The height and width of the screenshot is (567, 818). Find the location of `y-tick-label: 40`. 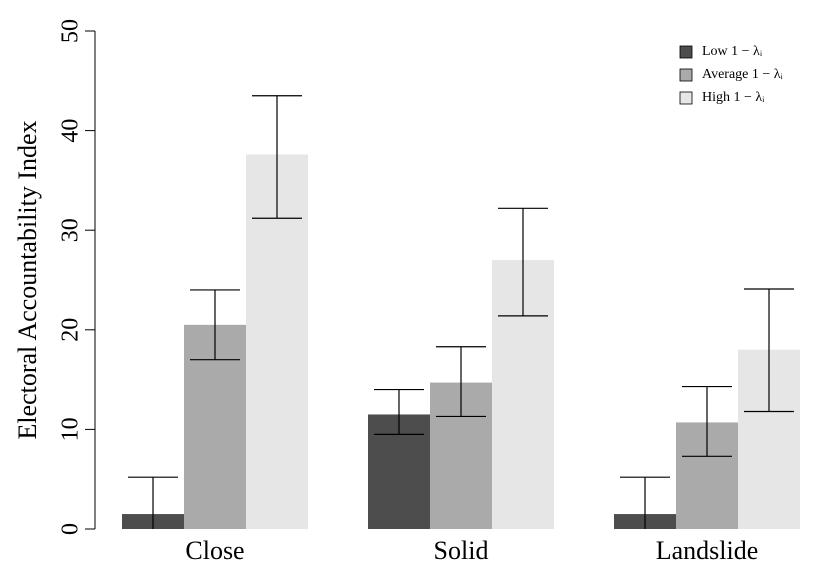

y-tick-label: 40 is located at coordinates (71, 131).